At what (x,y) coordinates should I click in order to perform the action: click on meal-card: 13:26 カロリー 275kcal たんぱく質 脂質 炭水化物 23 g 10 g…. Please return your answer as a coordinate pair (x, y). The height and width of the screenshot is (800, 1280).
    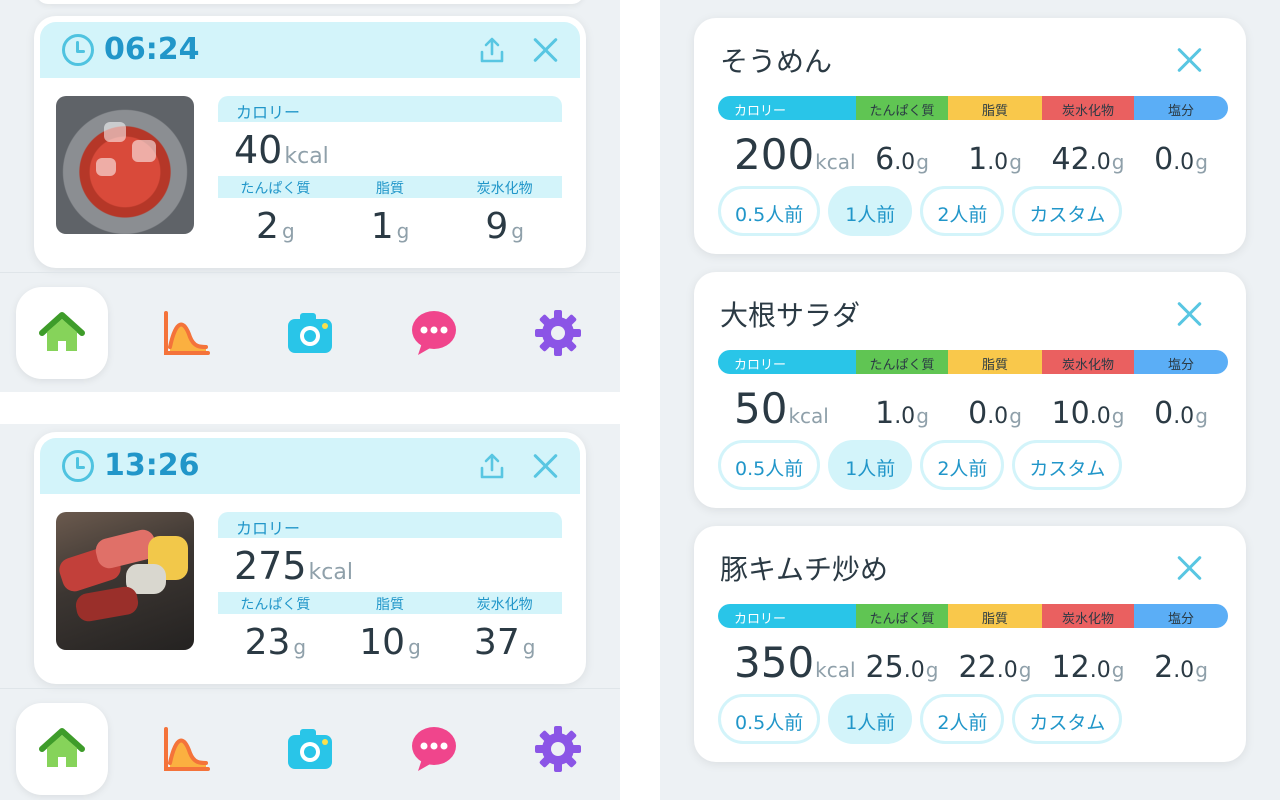
    Looking at the image, I should click on (310, 558).